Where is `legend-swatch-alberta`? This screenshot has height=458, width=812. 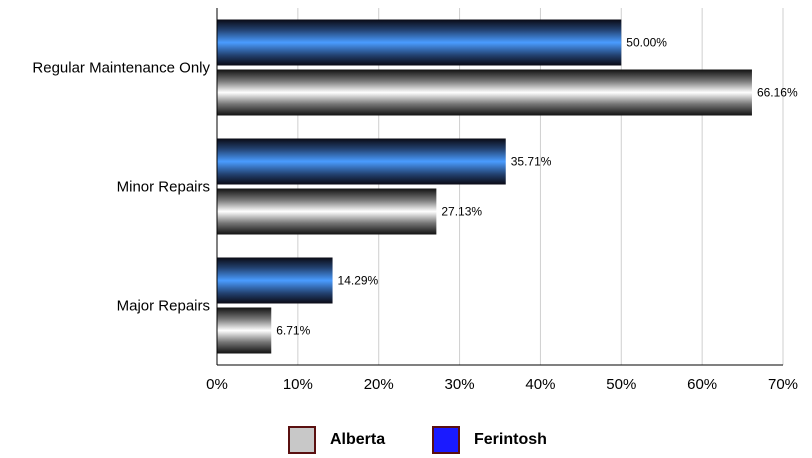 legend-swatch-alberta is located at coordinates (302, 440).